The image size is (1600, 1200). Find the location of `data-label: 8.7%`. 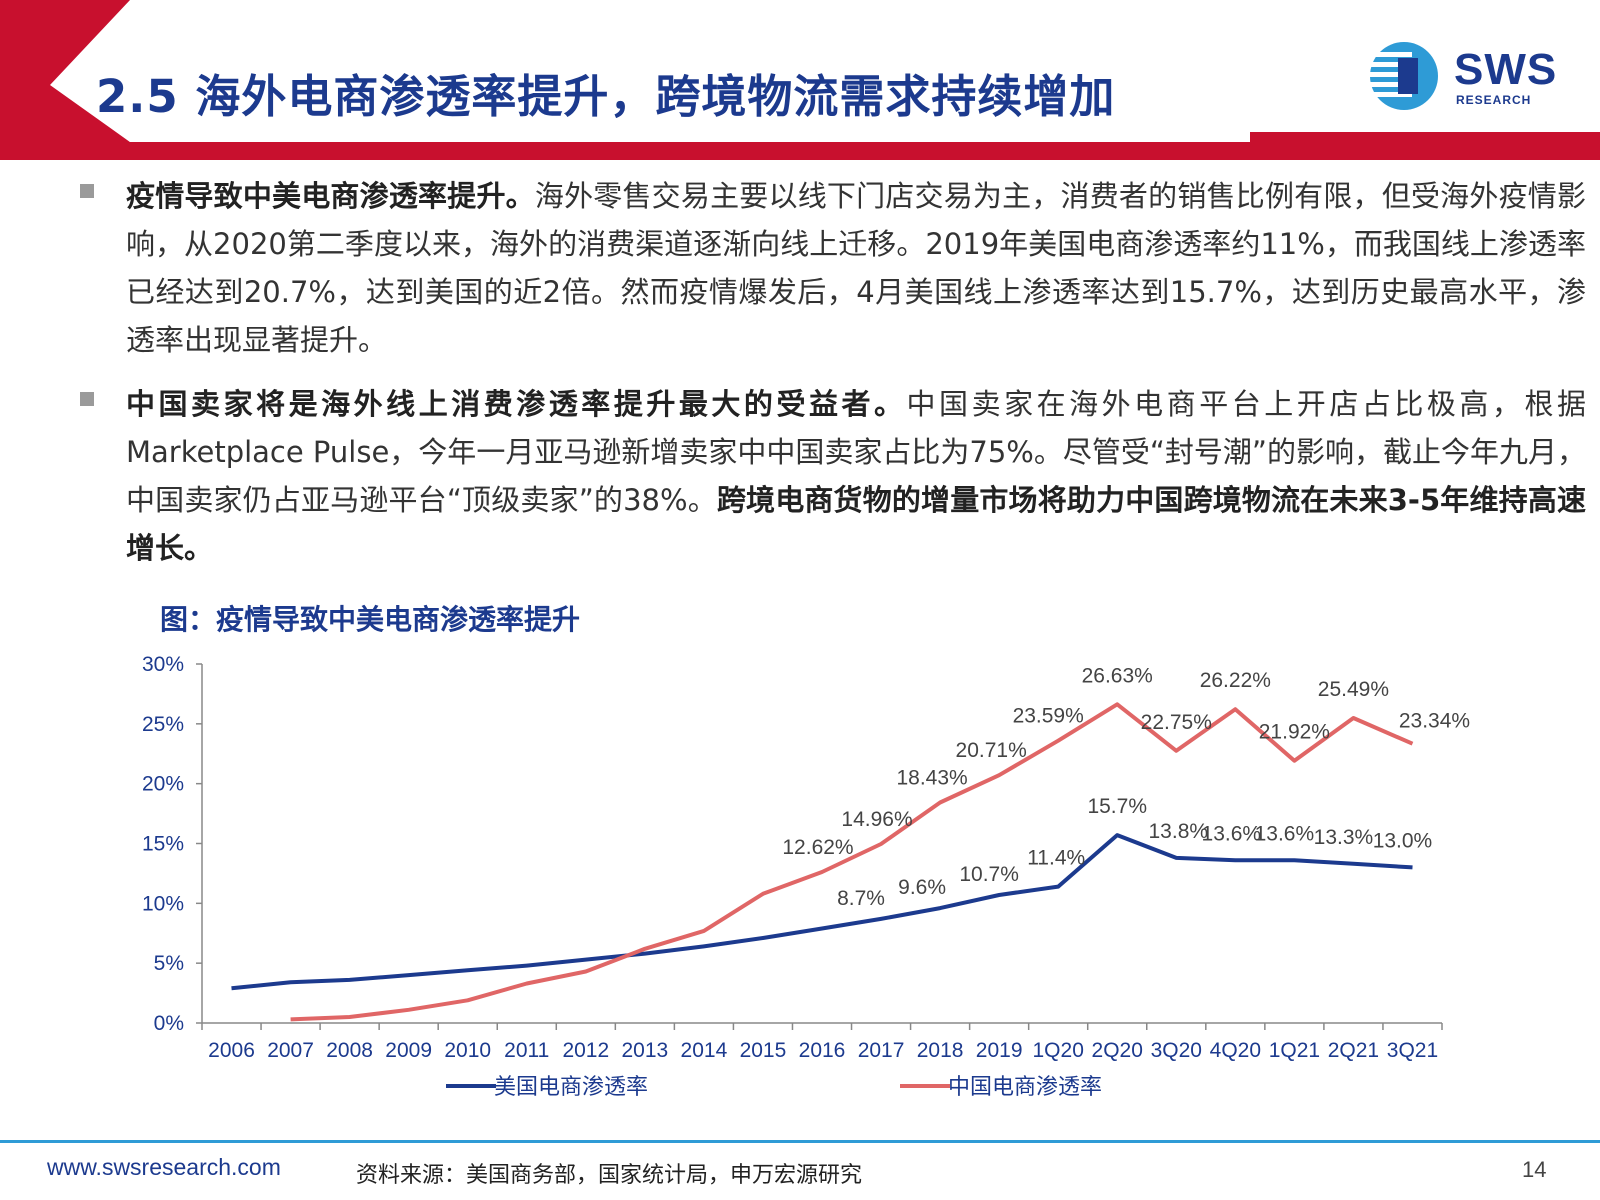

data-label: 8.7% is located at coordinates (861, 898).